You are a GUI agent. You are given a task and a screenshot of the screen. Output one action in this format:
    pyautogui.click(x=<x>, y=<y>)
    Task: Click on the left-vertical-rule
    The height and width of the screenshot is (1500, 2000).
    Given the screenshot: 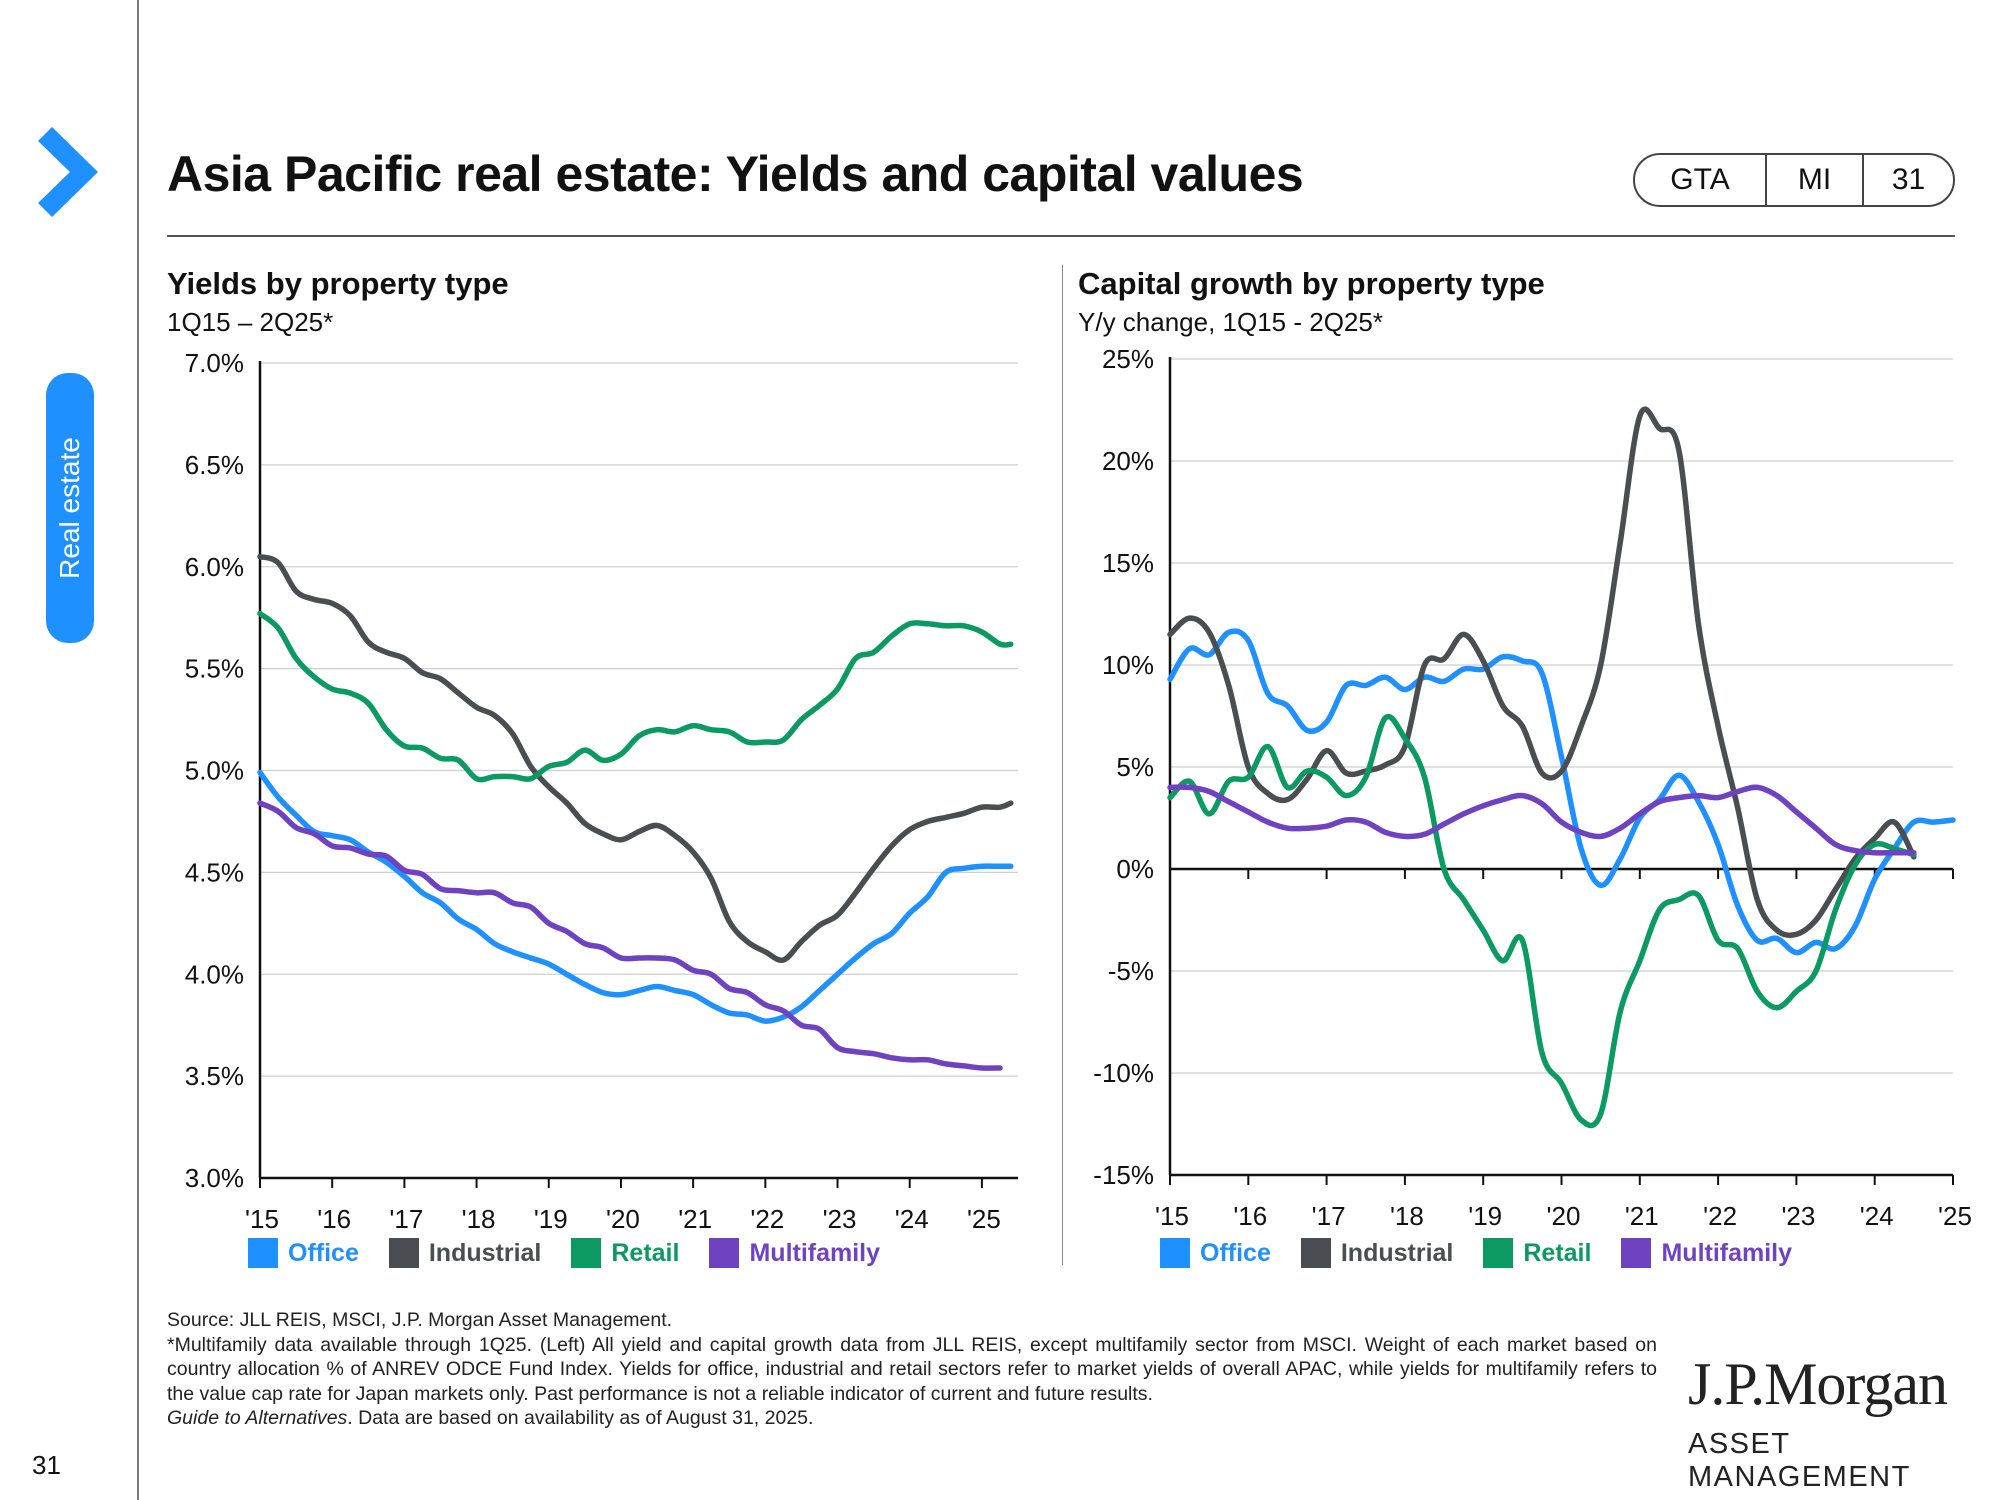 What is the action you would take?
    pyautogui.click(x=138, y=750)
    